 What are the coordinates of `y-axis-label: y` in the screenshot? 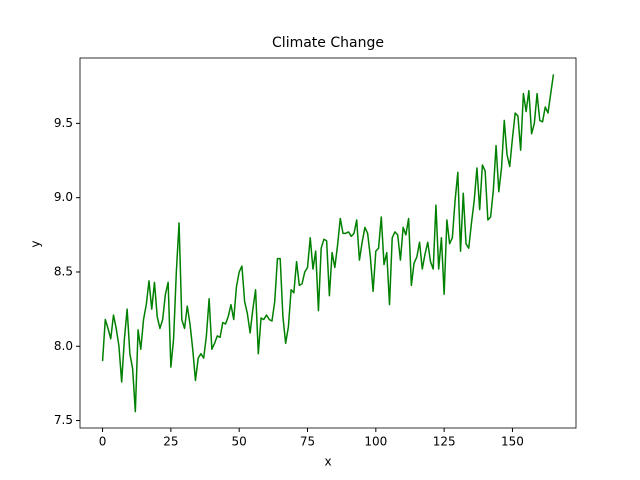 It's located at (36, 243).